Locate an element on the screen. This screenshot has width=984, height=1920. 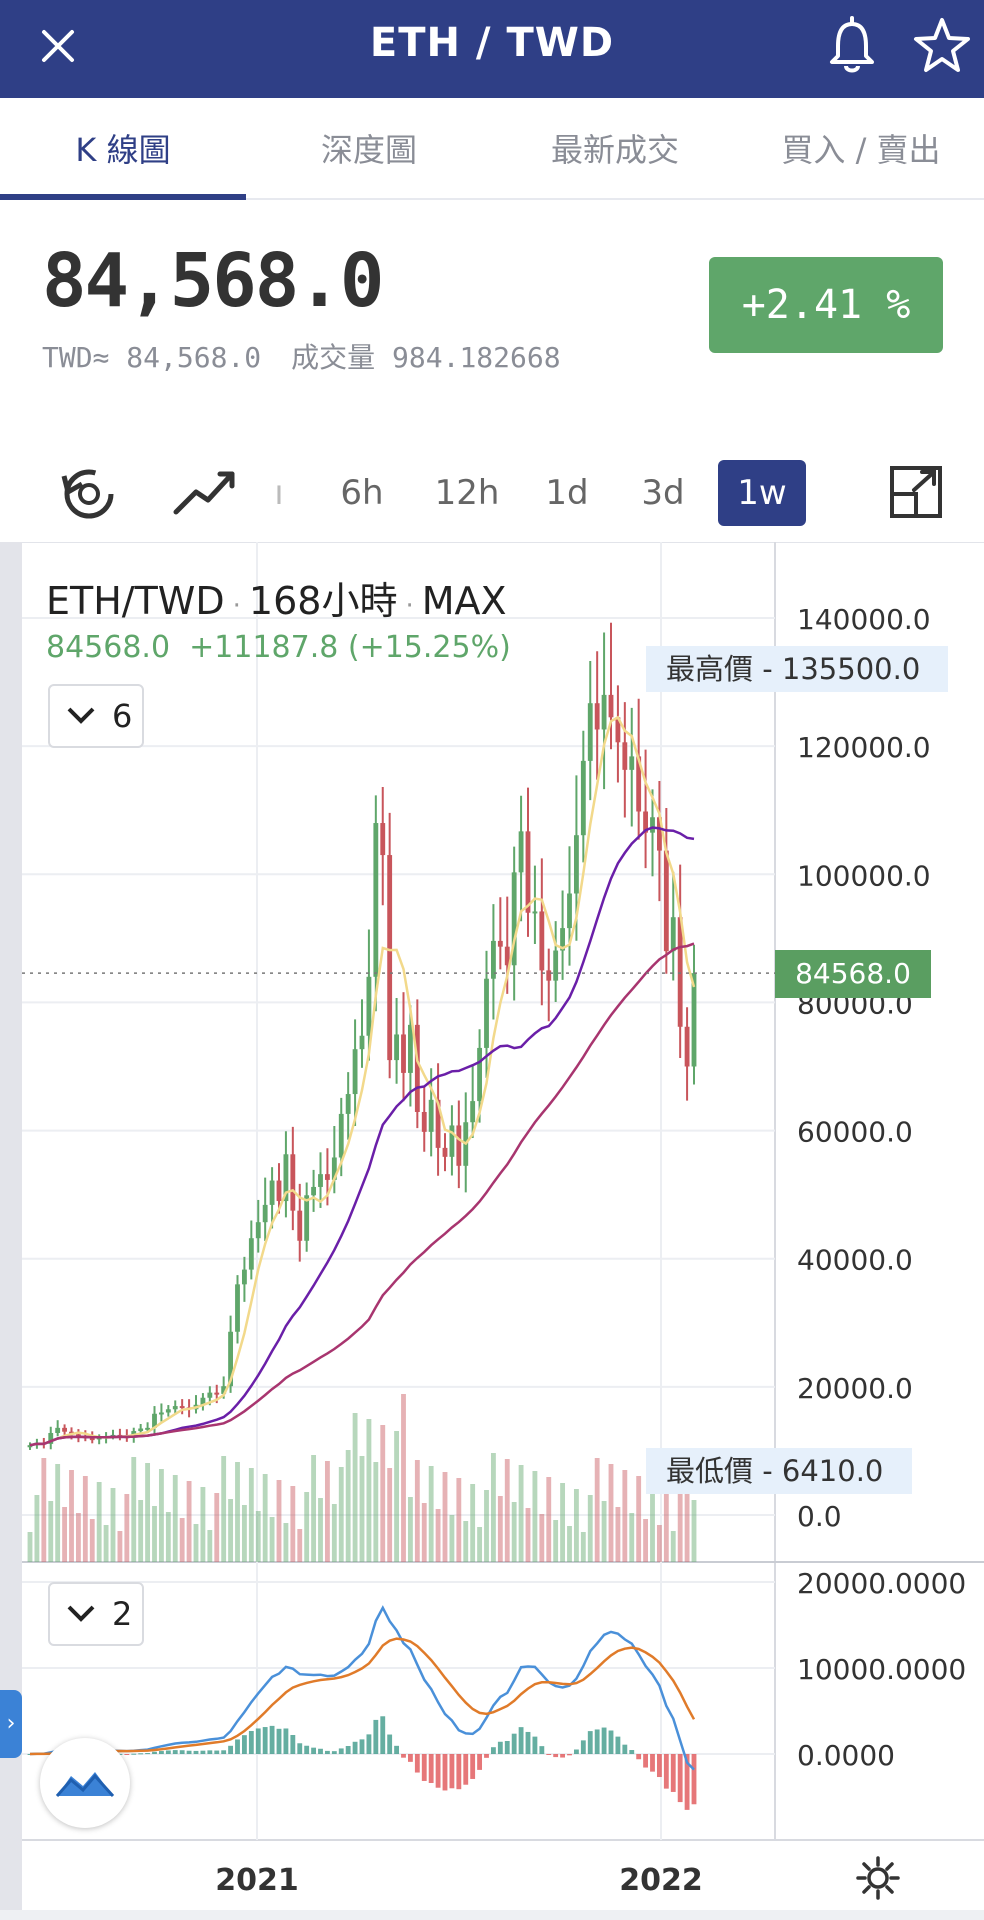
sub-indicators-toggle: 2 is located at coordinates (96, 1614).